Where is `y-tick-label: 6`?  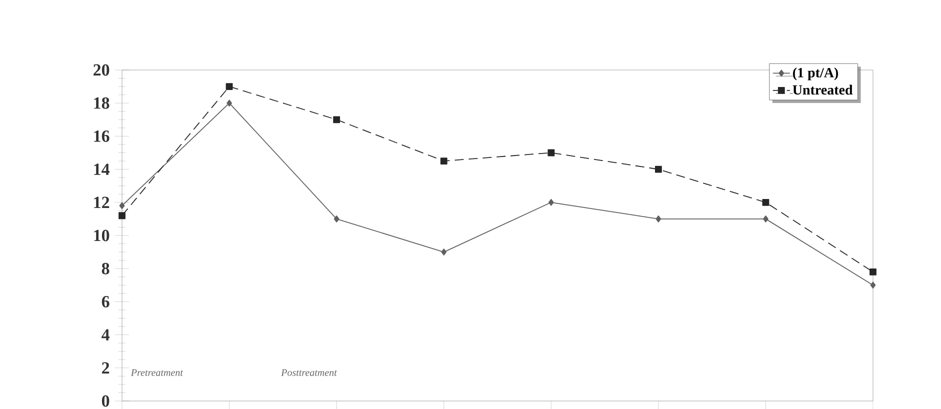
y-tick-label: 6 is located at coordinates (106, 302).